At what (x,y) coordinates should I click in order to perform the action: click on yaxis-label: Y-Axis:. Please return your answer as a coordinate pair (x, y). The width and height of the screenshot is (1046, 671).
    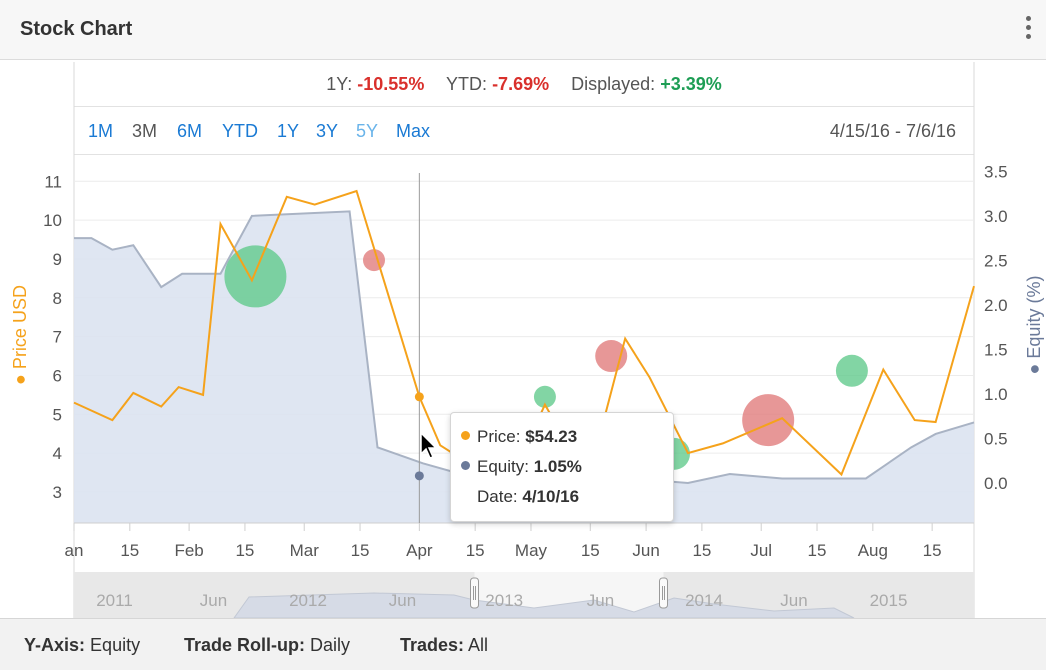
    Looking at the image, I should click on (55, 645).